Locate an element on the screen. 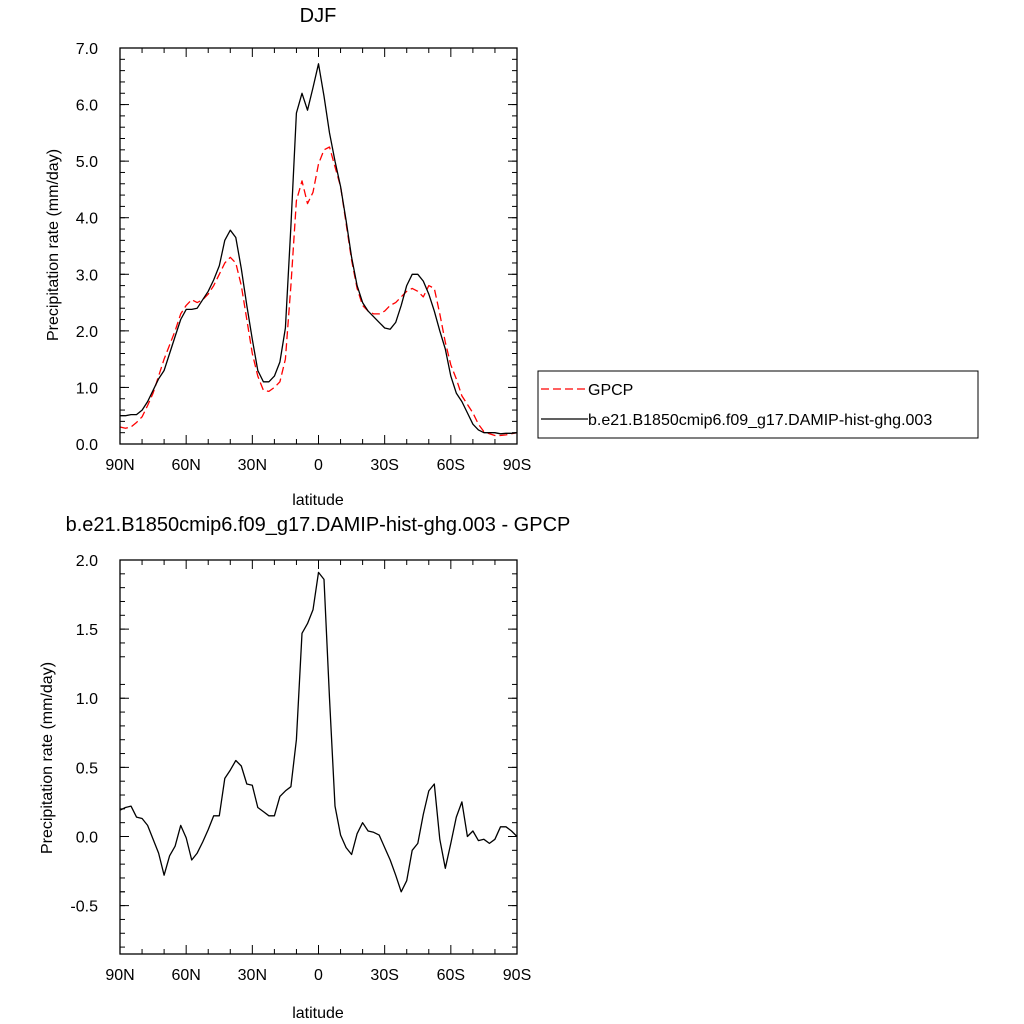  y-tick-label: 3.0 is located at coordinates (87, 275).